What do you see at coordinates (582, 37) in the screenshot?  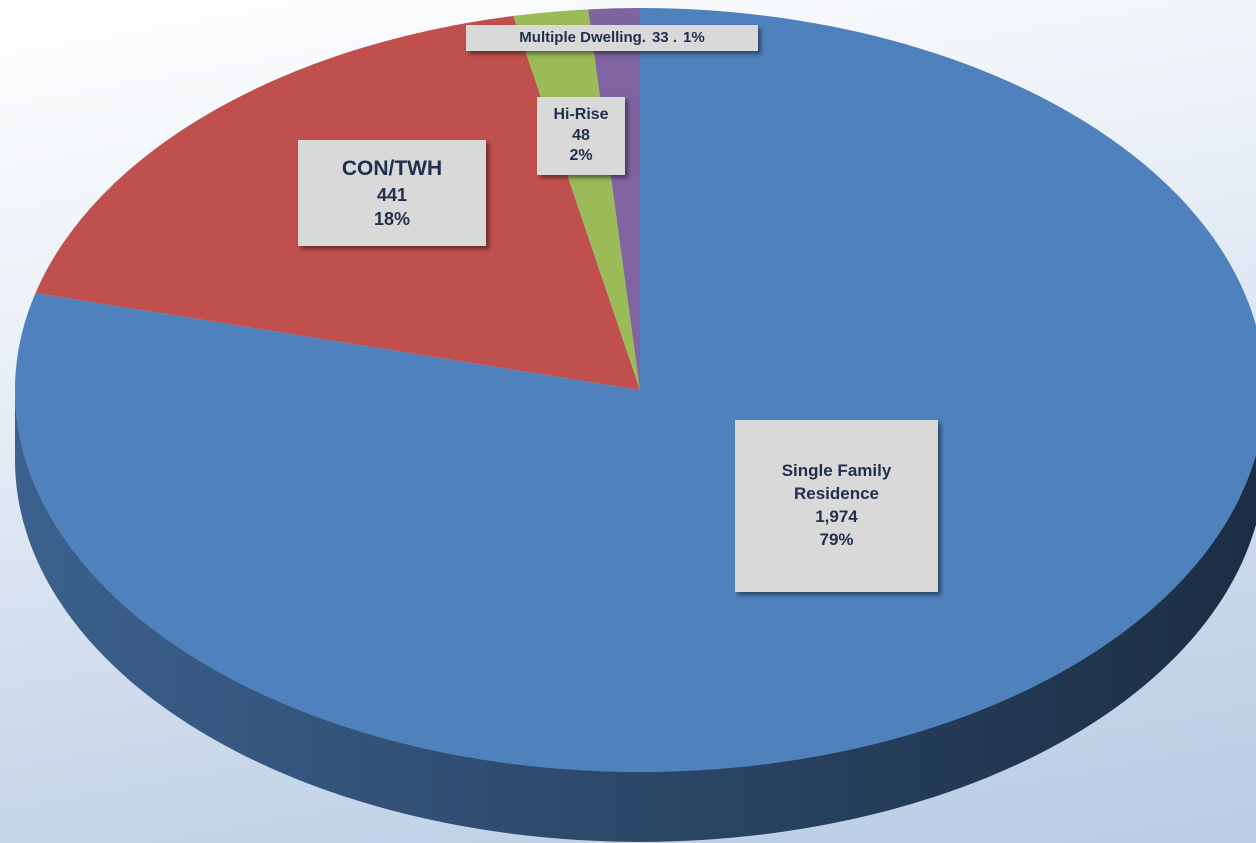 I see `label-category: Multiple Dwelling.` at bounding box center [582, 37].